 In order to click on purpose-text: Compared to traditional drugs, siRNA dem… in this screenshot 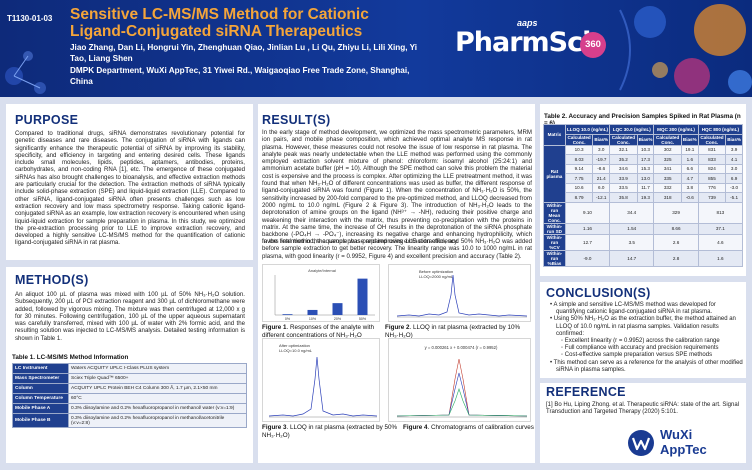, I will do `click(130, 188)`.